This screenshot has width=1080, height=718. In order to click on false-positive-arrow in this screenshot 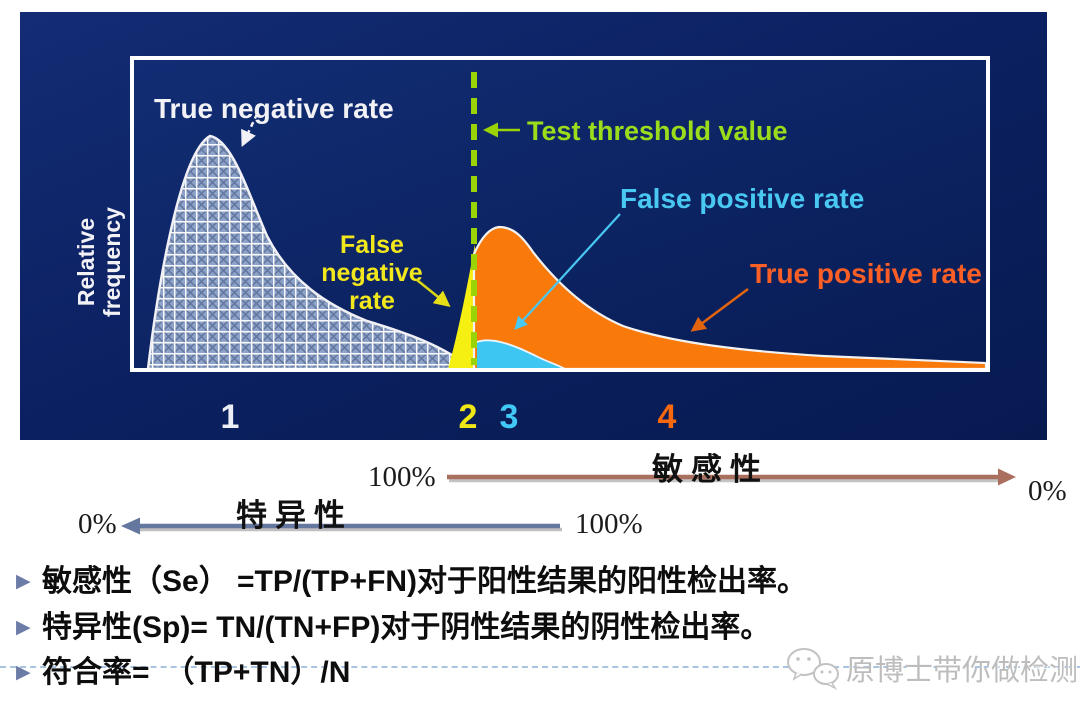, I will do `click(567, 271)`.